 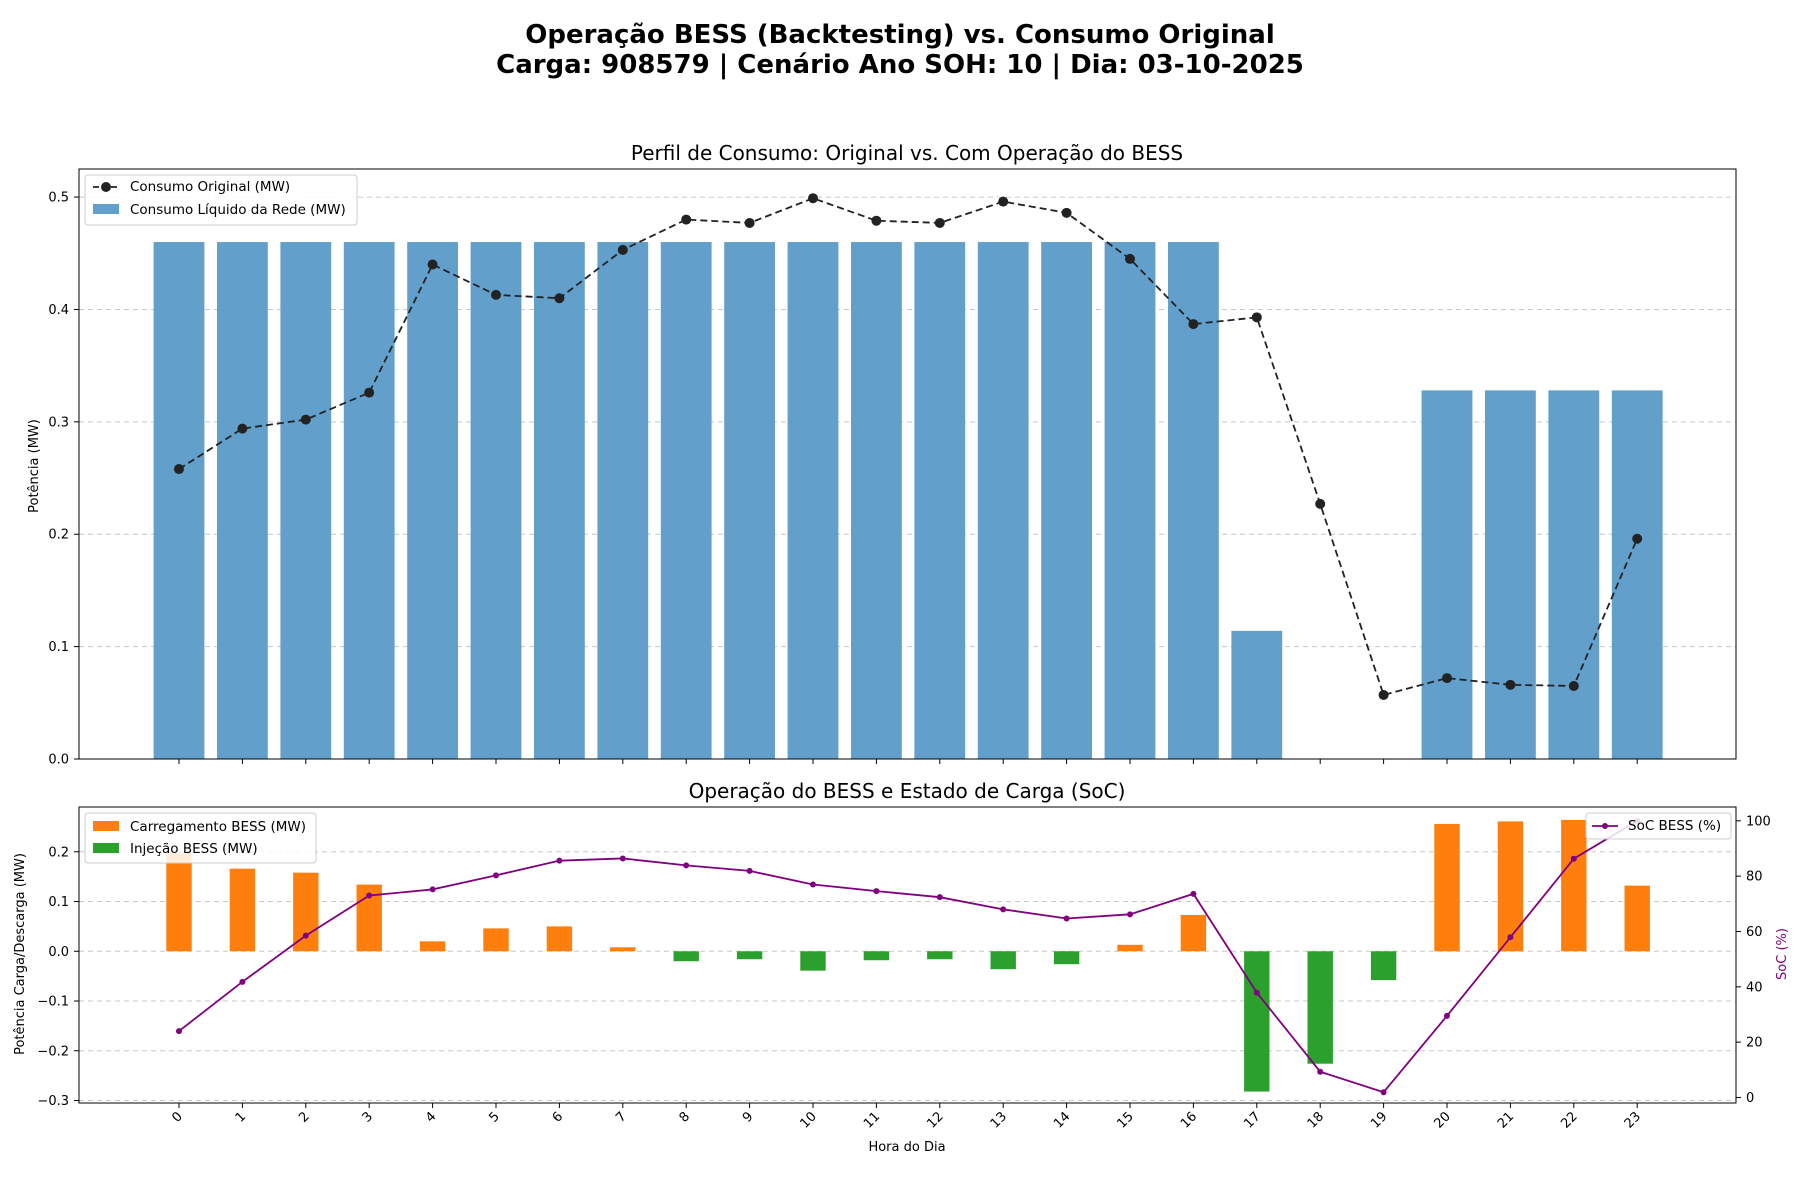 I want to click on legend-injecao: Injeção BESS (MW), so click(x=194, y=849).